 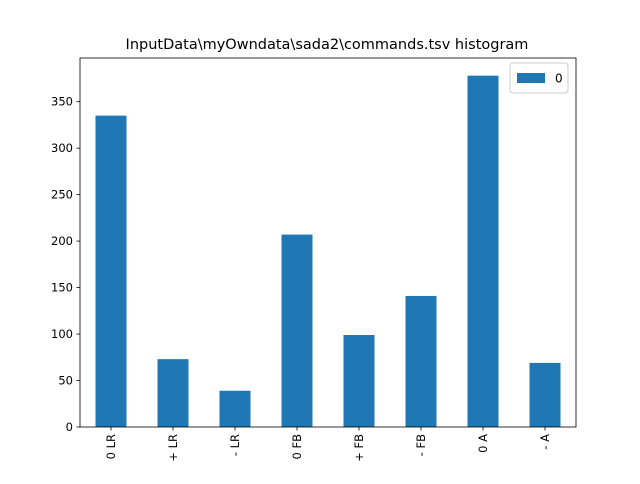 I want to click on x-tick-label: - FB, so click(x=421, y=445).